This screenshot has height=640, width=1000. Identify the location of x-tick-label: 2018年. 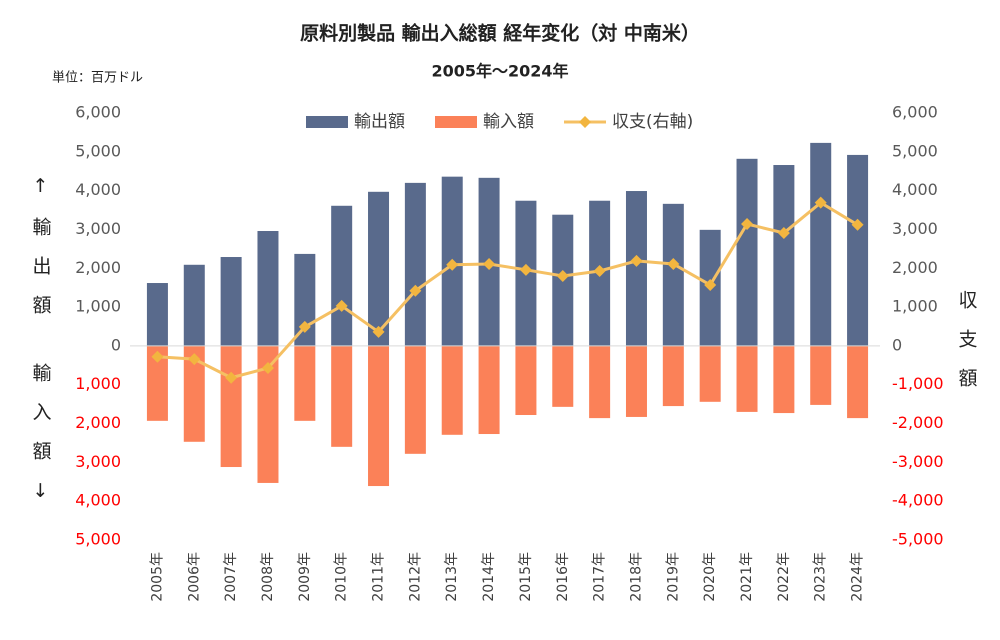
(636, 577).